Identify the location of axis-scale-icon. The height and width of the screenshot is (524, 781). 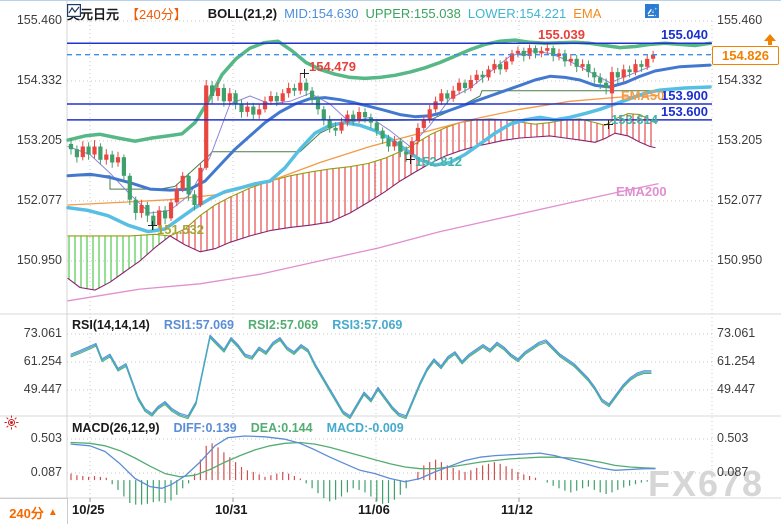
(660, 11).